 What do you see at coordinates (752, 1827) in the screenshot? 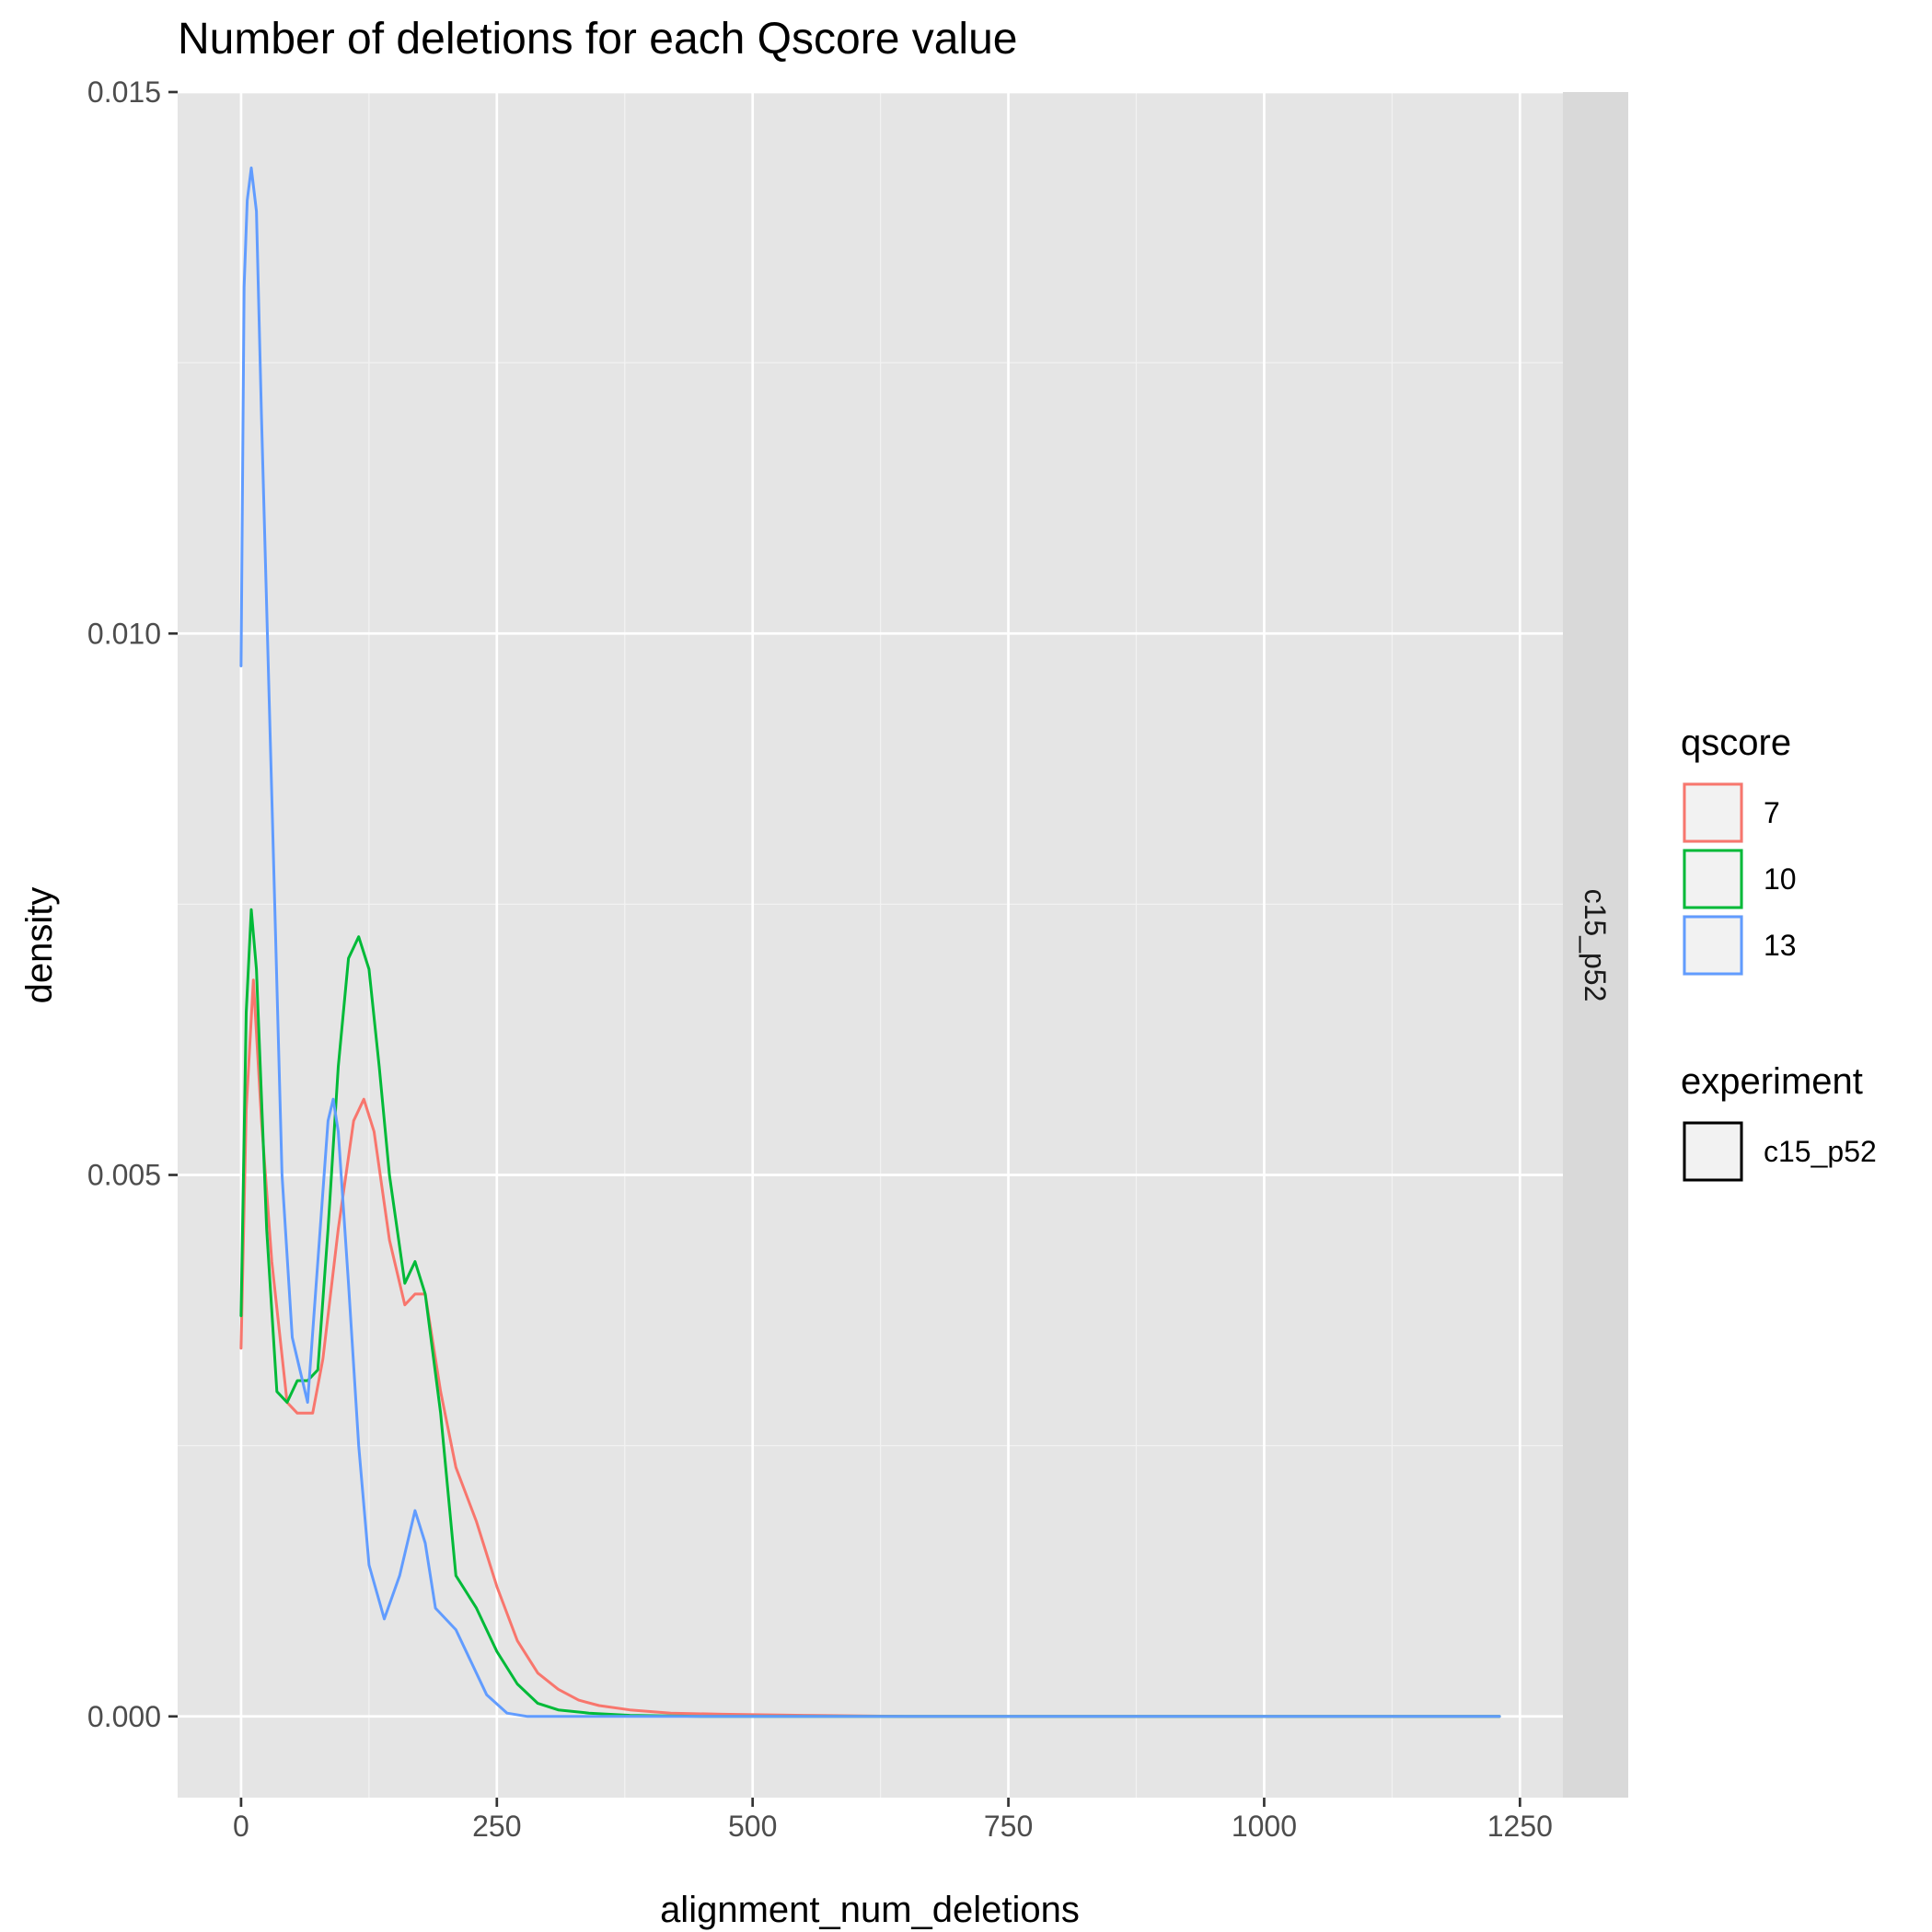
I see `x-tick-label: 500` at bounding box center [752, 1827].